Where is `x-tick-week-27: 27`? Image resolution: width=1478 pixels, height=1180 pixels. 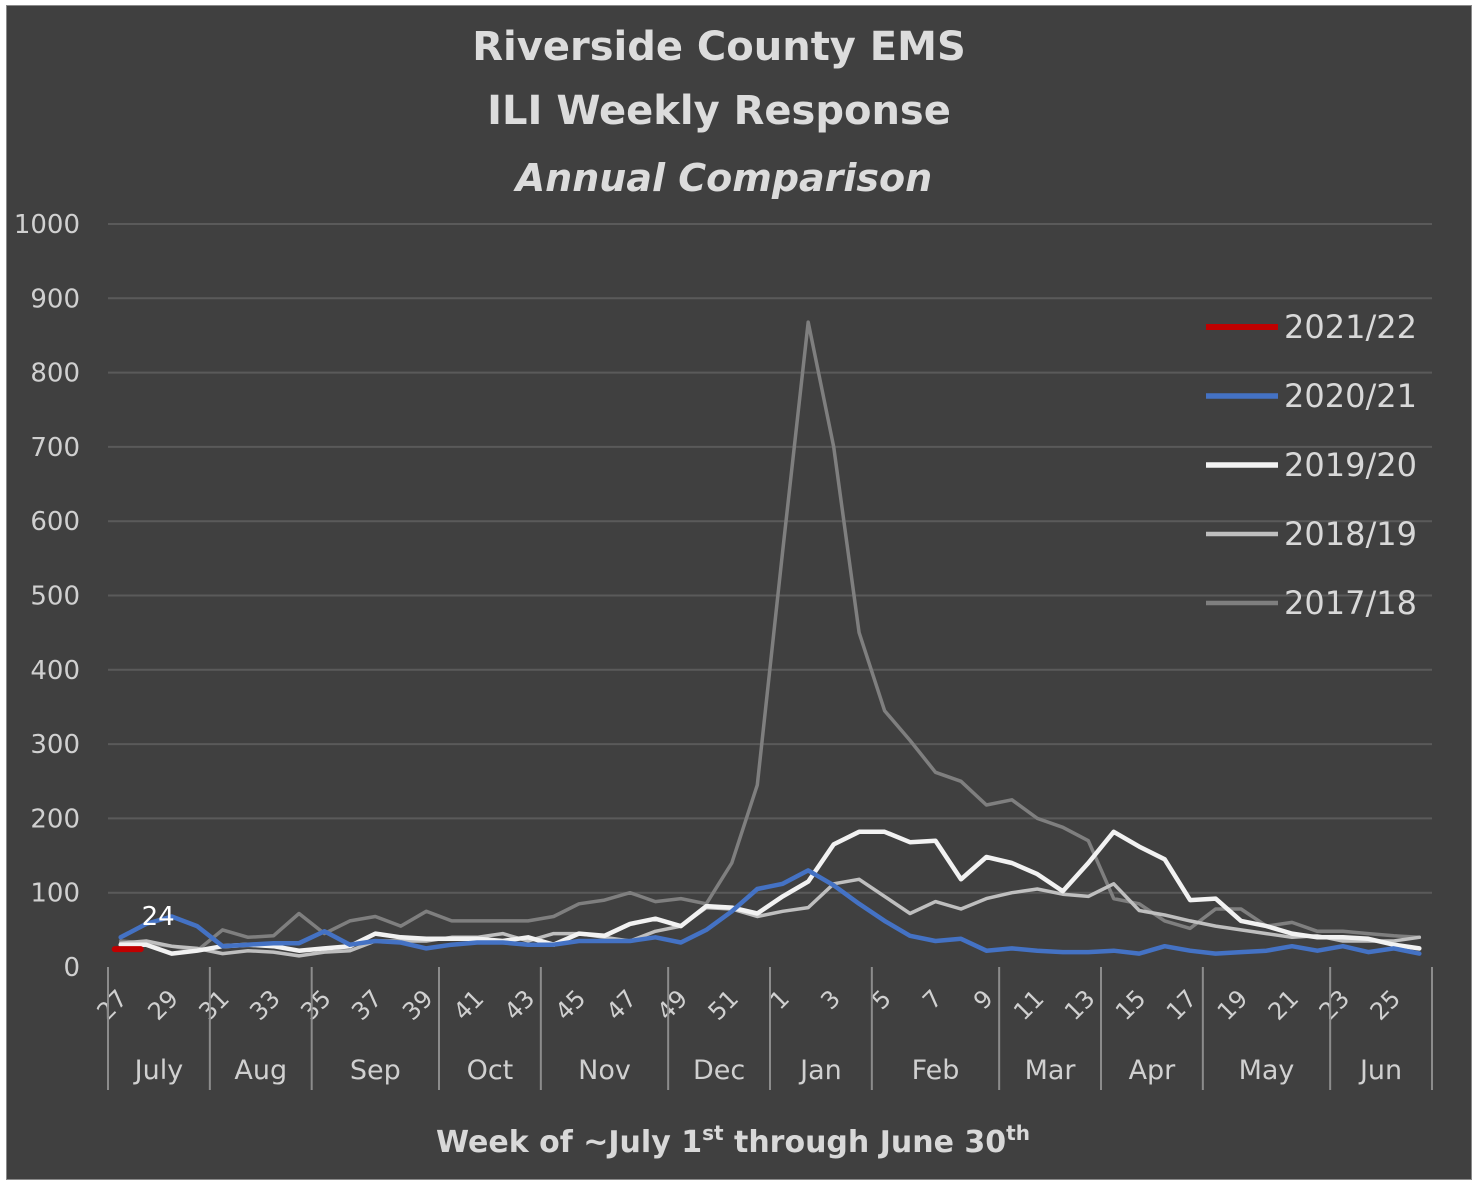
x-tick-week-27: 27 is located at coordinates (112, 1004).